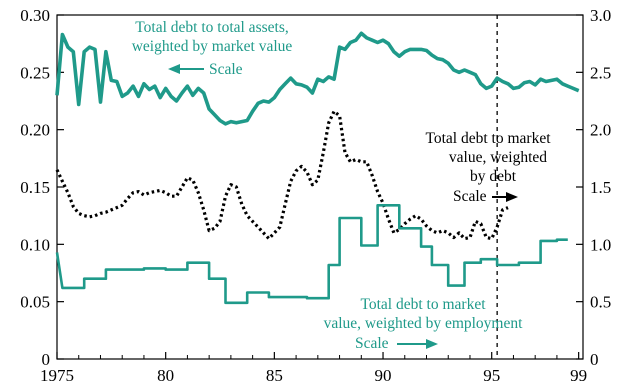 This screenshot has width=623, height=390. Describe the element at coordinates (46, 359) in the screenshot. I see `y-left-tick-label: 0` at that location.